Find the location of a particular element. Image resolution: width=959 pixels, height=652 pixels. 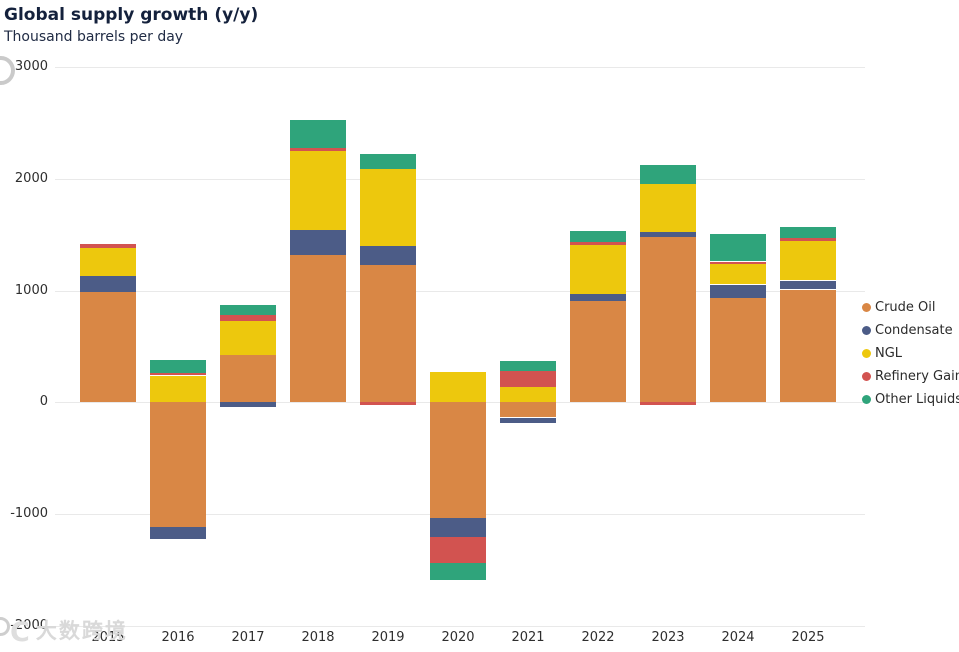

bar-segment-crude-oil-2025 is located at coordinates (808, 346).